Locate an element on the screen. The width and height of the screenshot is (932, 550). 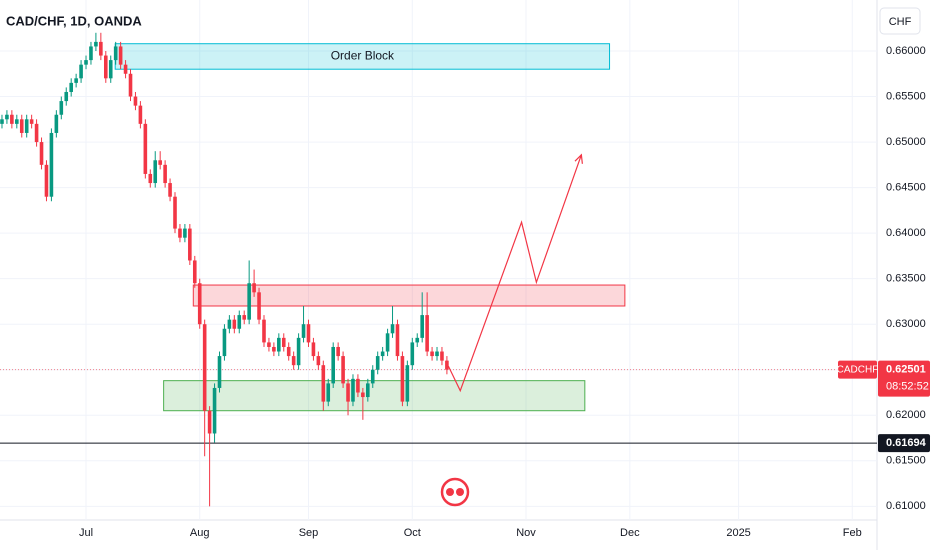
x-tick-label: Jul is located at coordinates (86, 533).